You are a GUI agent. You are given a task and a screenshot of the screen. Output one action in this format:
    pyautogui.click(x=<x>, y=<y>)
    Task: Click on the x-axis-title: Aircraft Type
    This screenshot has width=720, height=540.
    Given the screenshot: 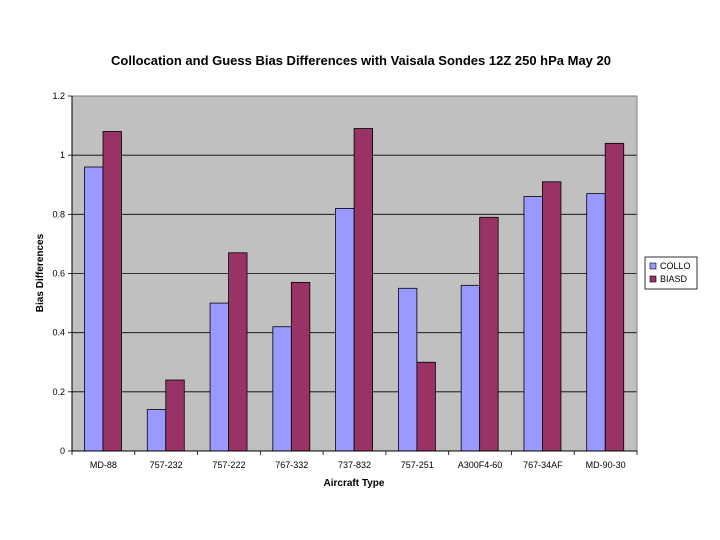 What is the action you would take?
    pyautogui.click(x=354, y=483)
    